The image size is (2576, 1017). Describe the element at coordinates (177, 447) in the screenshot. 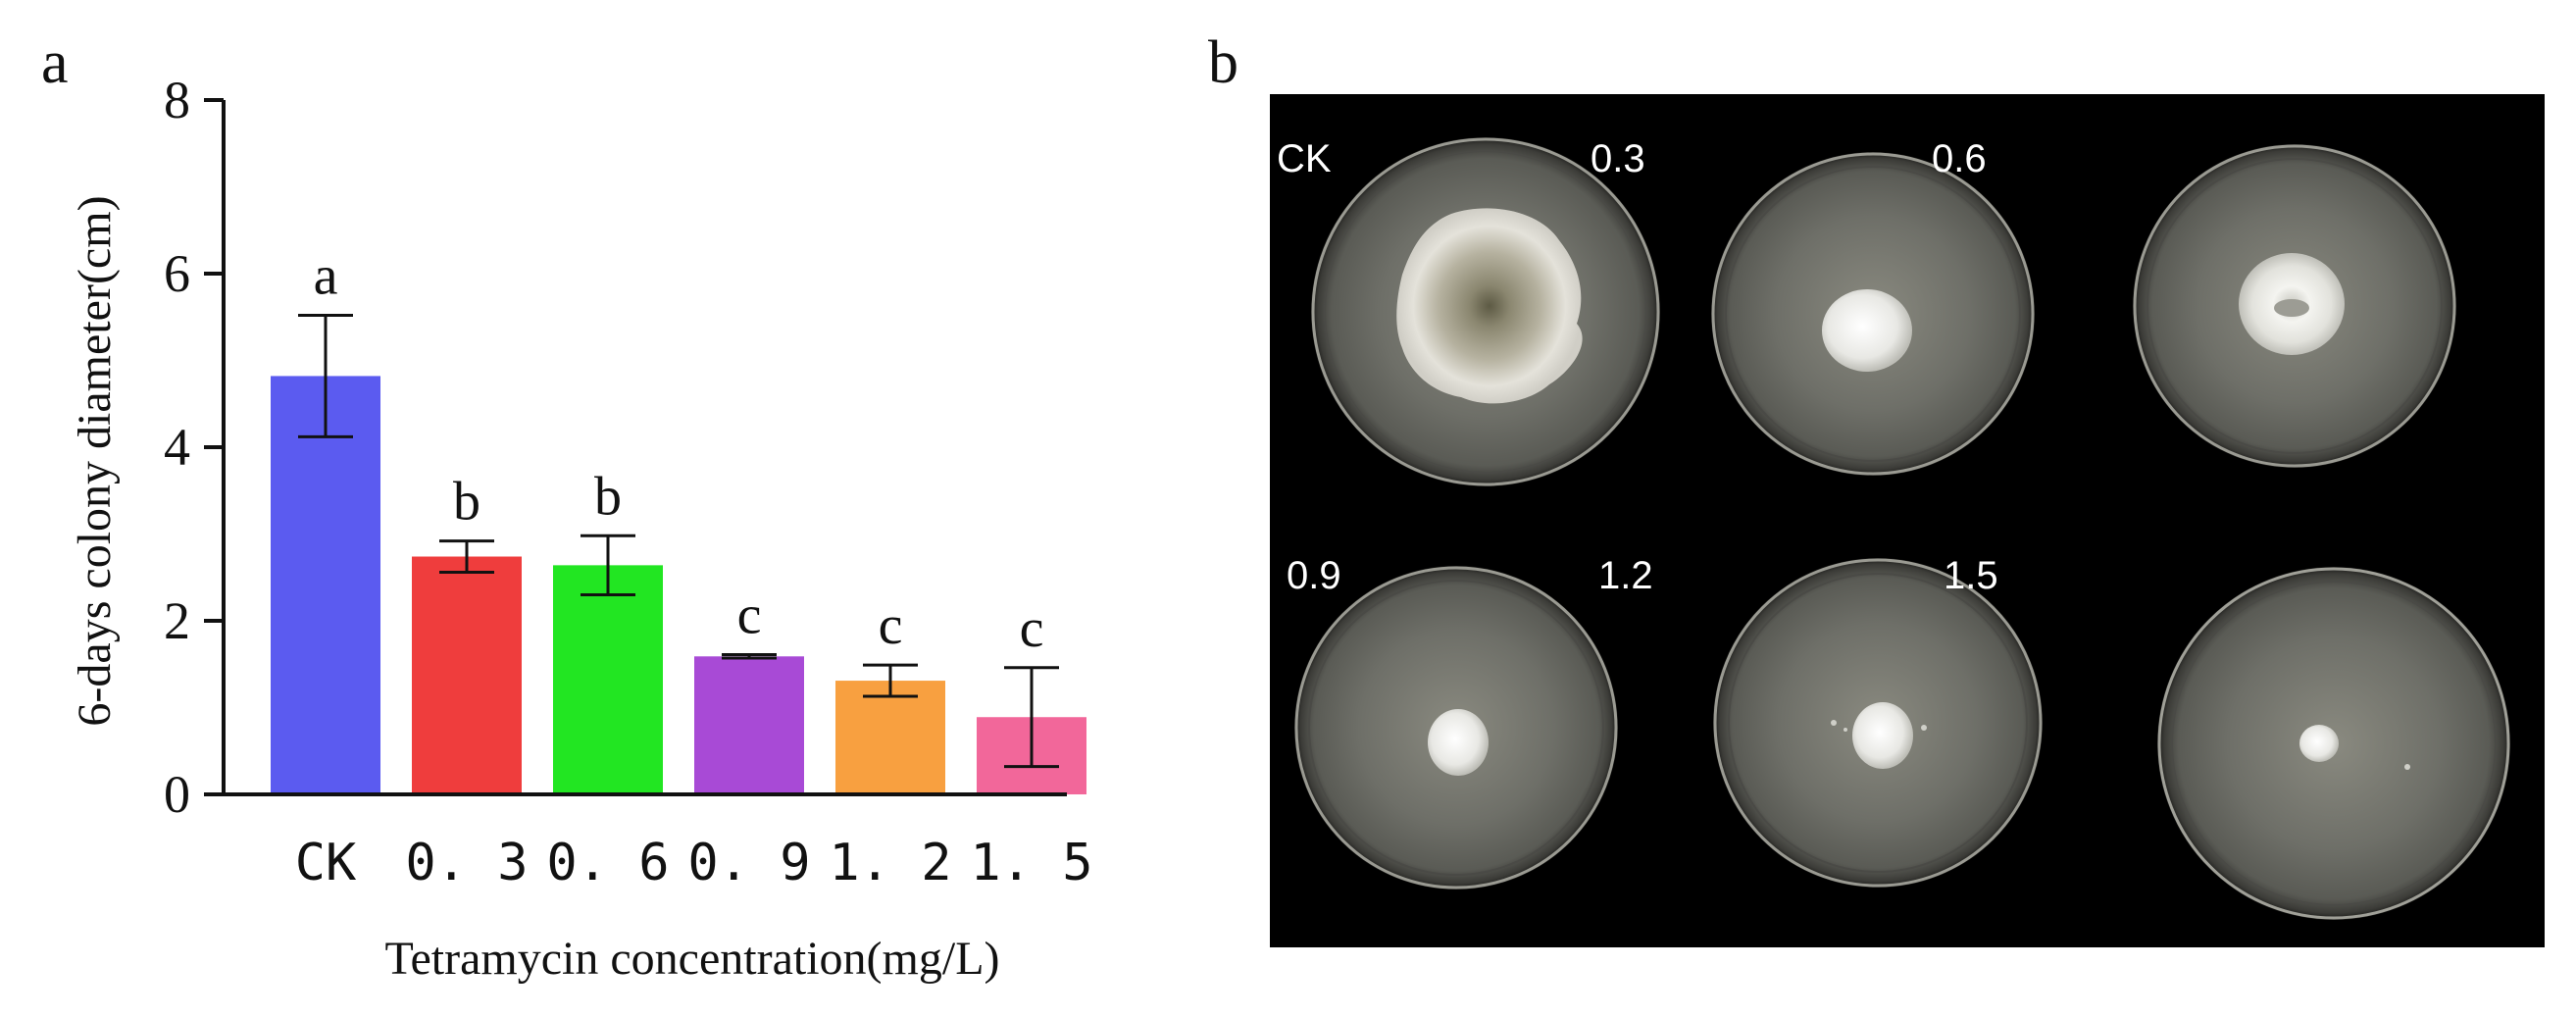

I see `y-tick-label: 4` at that location.